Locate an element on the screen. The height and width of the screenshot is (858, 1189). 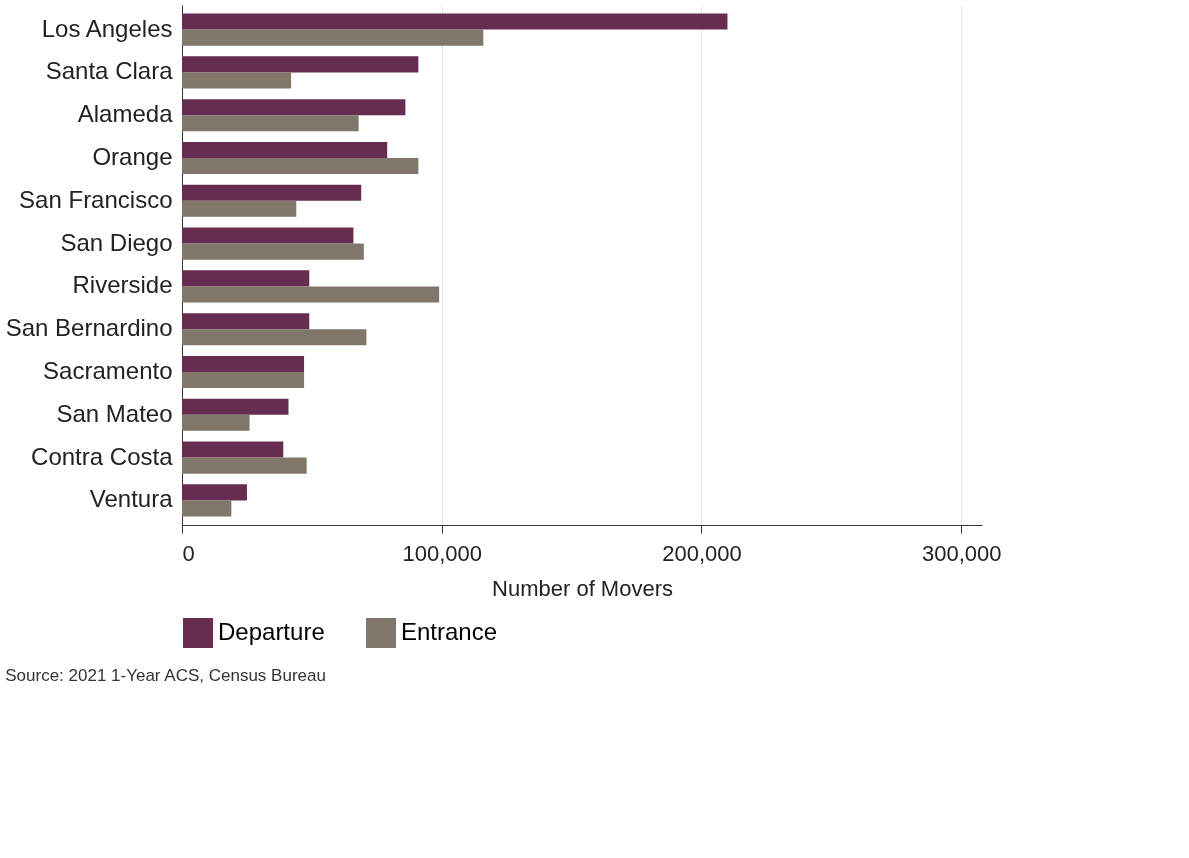
y-tick-label: Riverside is located at coordinates (122, 285).